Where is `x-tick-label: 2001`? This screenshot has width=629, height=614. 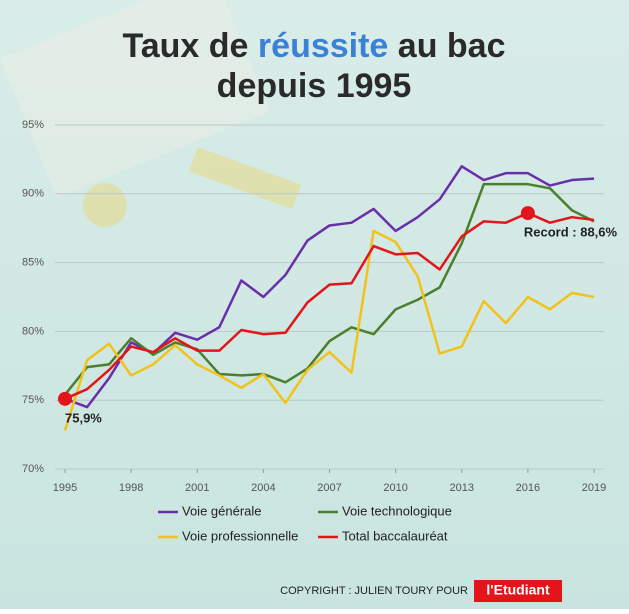
x-tick-label: 2001 is located at coordinates (197, 488).